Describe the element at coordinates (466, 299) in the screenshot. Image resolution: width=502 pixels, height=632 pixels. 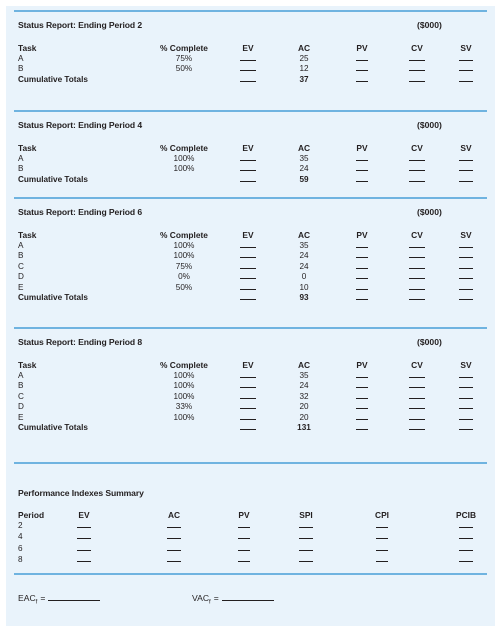
I see `total-sv-blank` at that location.